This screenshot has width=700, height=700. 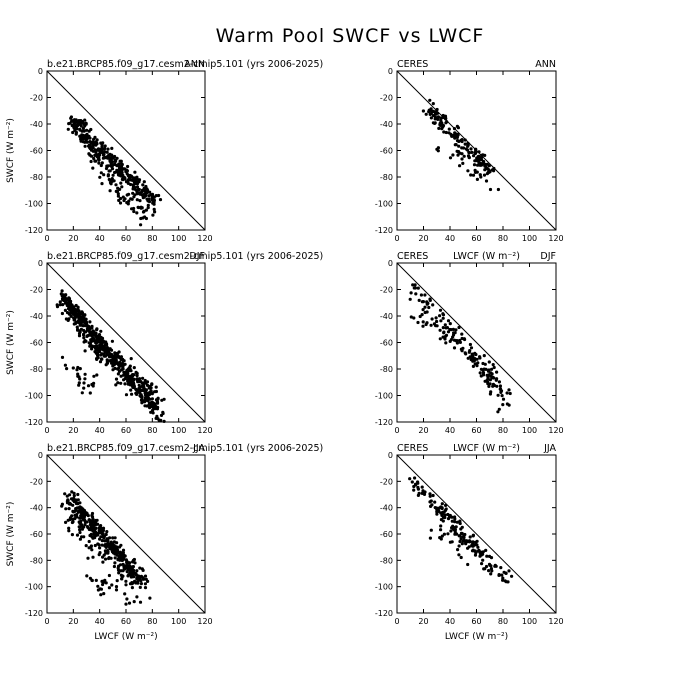 What do you see at coordinates (126, 150) in the screenshot?
I see `reference-line` at bounding box center [126, 150].